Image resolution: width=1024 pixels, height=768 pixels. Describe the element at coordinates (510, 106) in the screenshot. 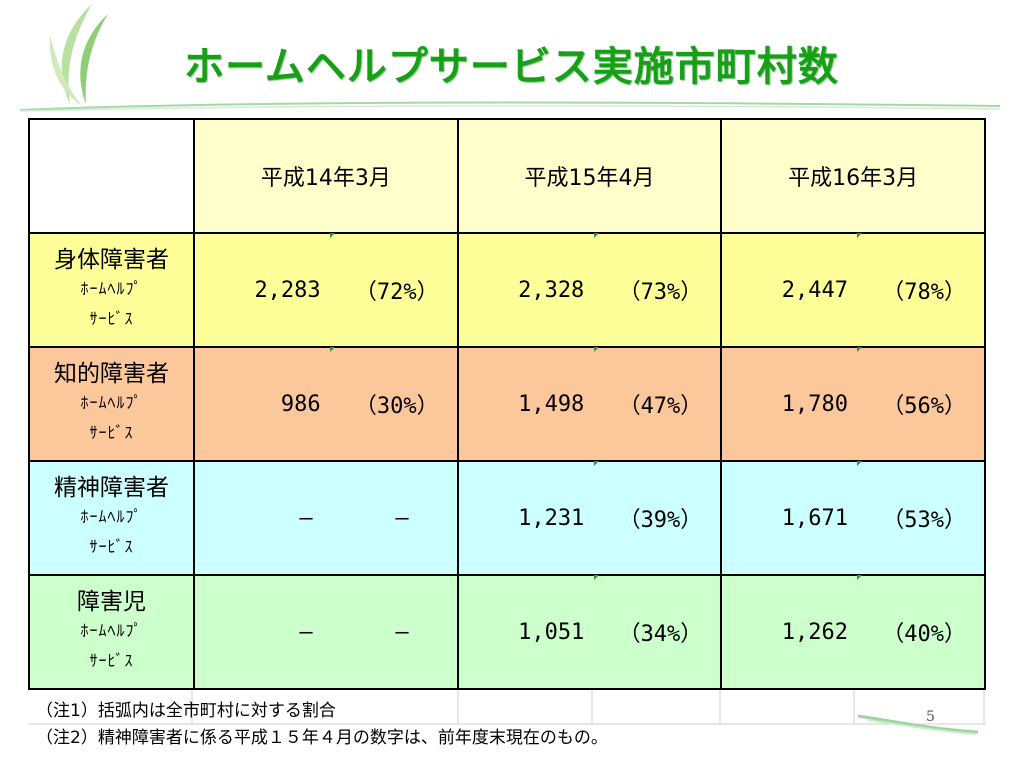

I see `title-underline` at that location.